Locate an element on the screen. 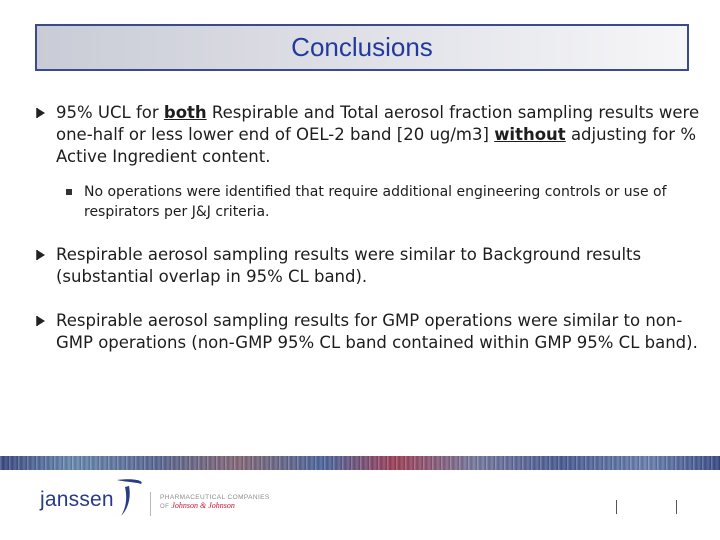  square-bullet-icon is located at coordinates (69, 192).